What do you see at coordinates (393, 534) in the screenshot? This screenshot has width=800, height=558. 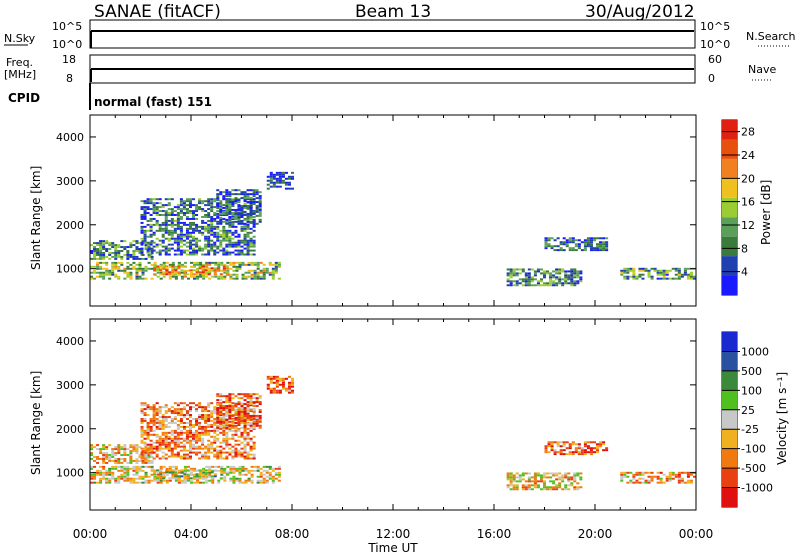 I see `x-tick-label: 12:00` at bounding box center [393, 534].